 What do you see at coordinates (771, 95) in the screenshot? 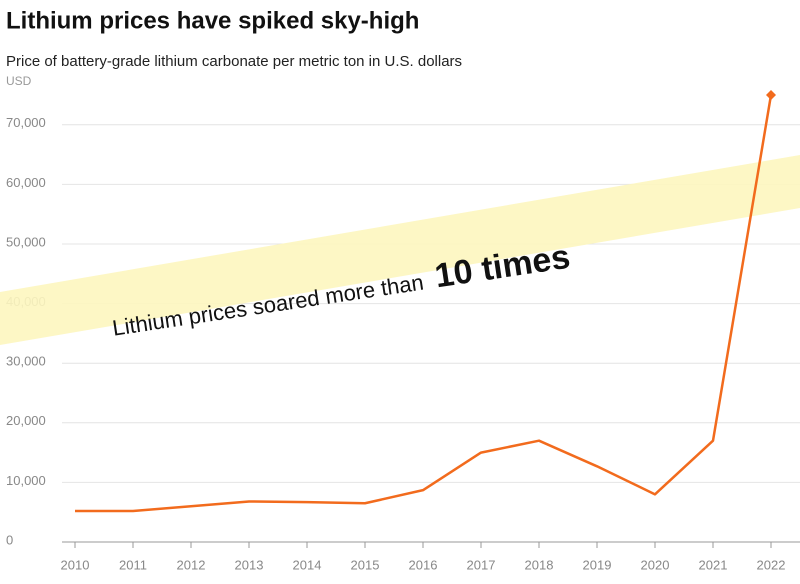
I see `end-marker` at bounding box center [771, 95].